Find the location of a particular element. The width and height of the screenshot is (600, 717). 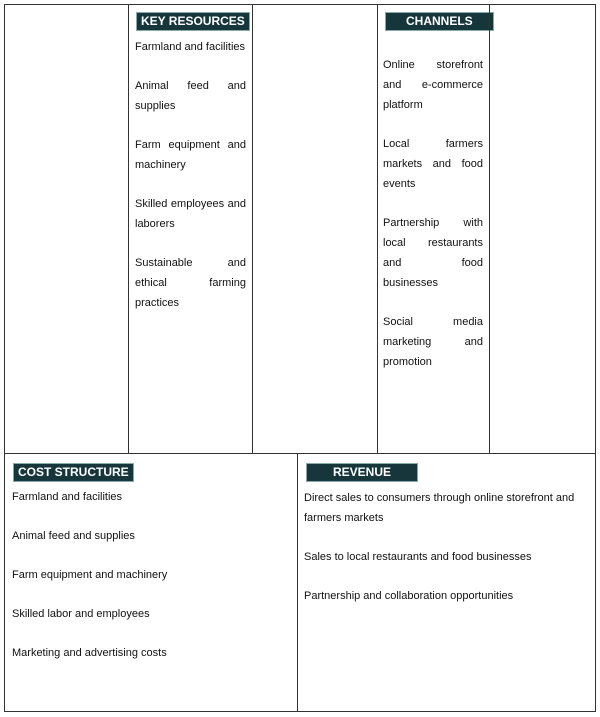

customer-segments-cell is located at coordinates (542, 229).